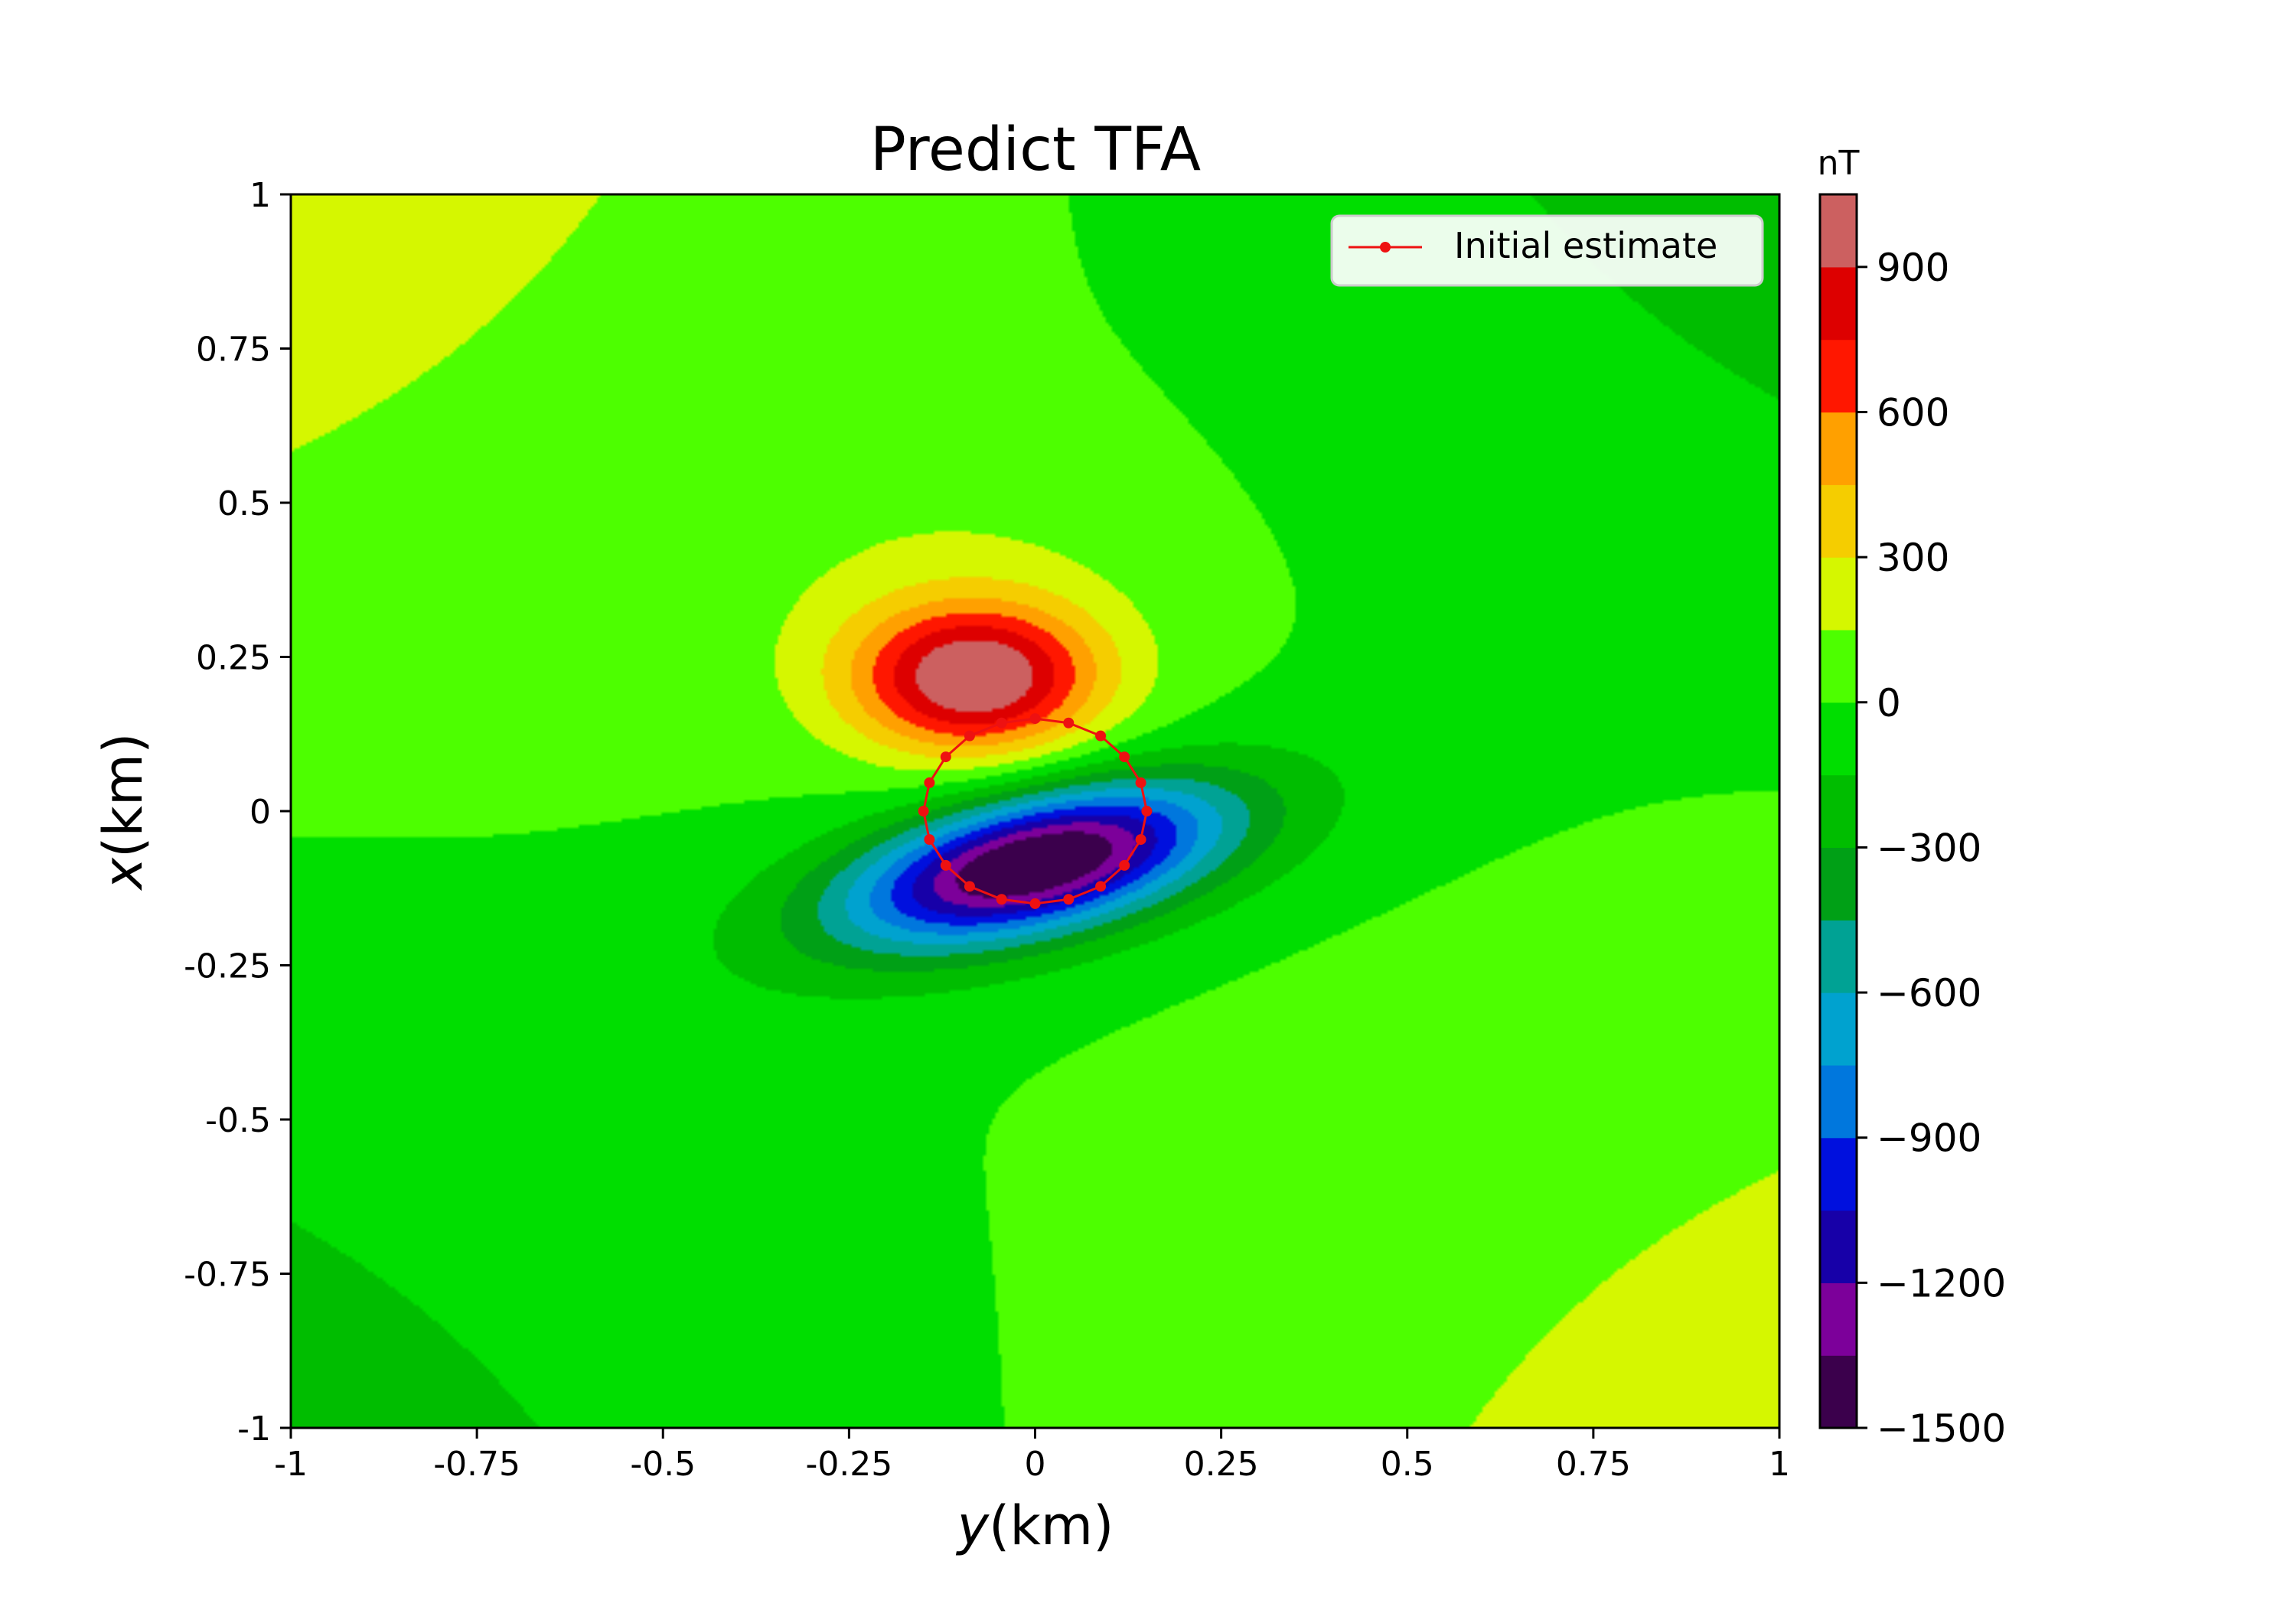 This screenshot has width=2296, height=1610. Describe the element at coordinates (1889, 703) in the screenshot. I see `colorbar-tick-label: 0` at that location.